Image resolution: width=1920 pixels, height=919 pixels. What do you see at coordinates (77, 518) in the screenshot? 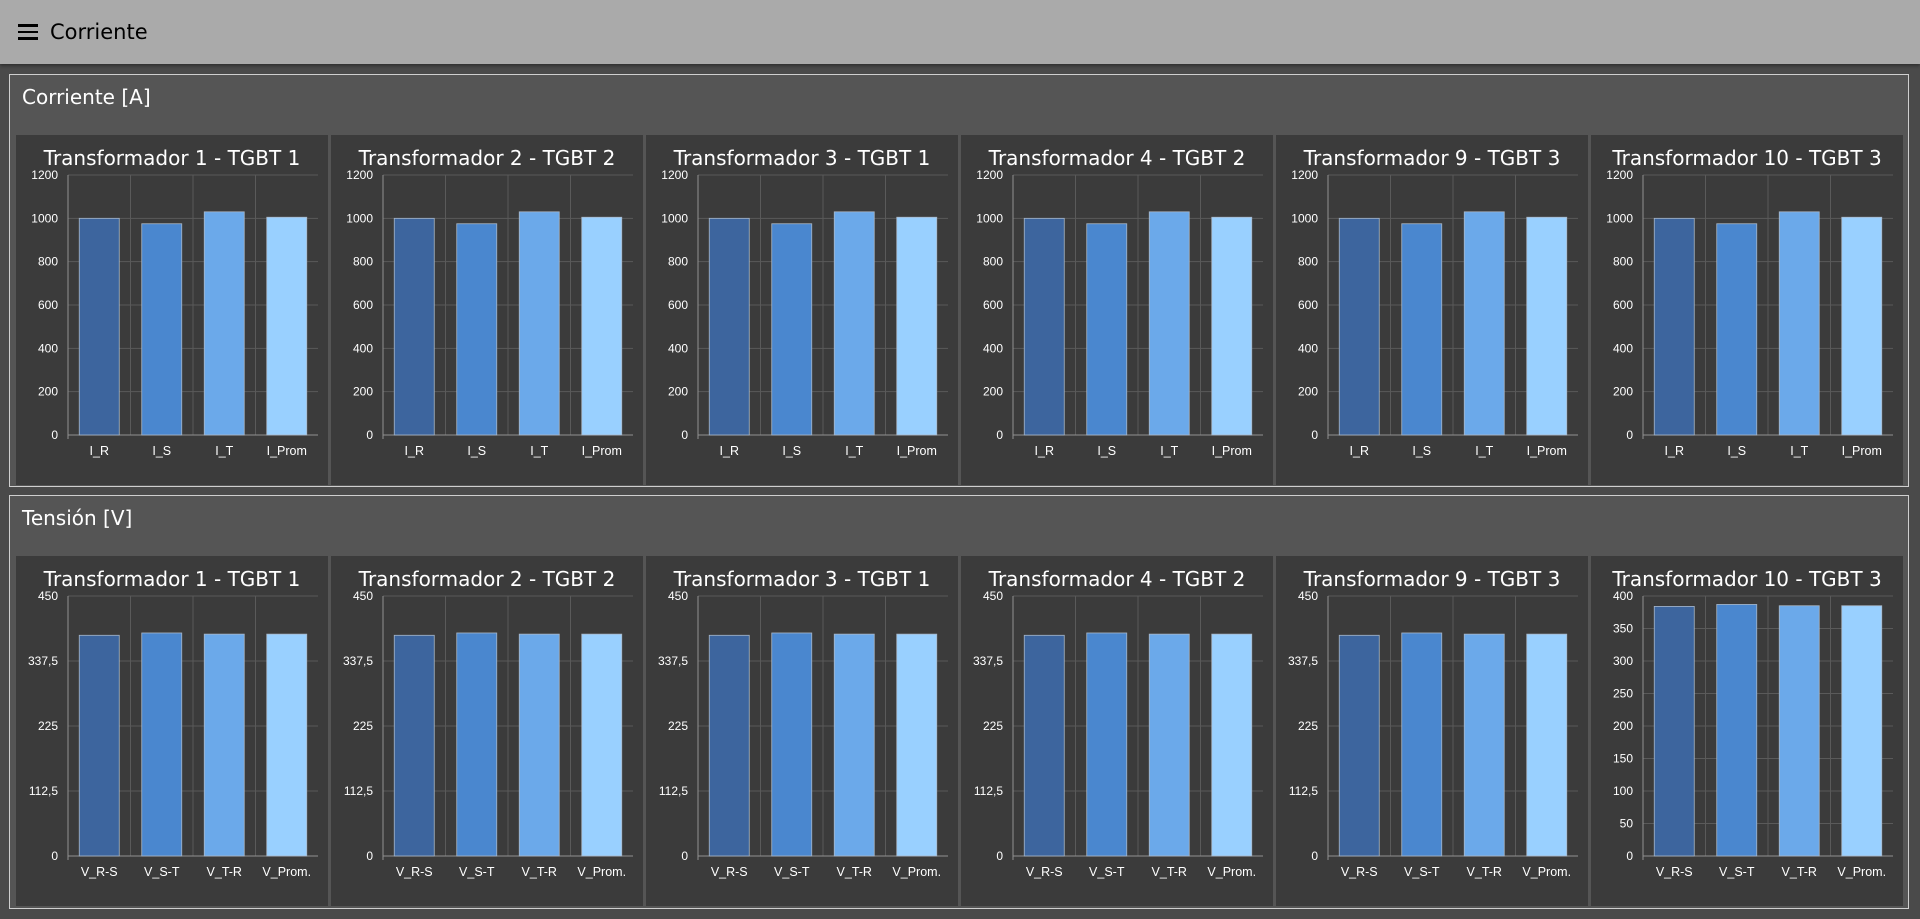
I see `group-title: Tensión [V]` at bounding box center [77, 518].